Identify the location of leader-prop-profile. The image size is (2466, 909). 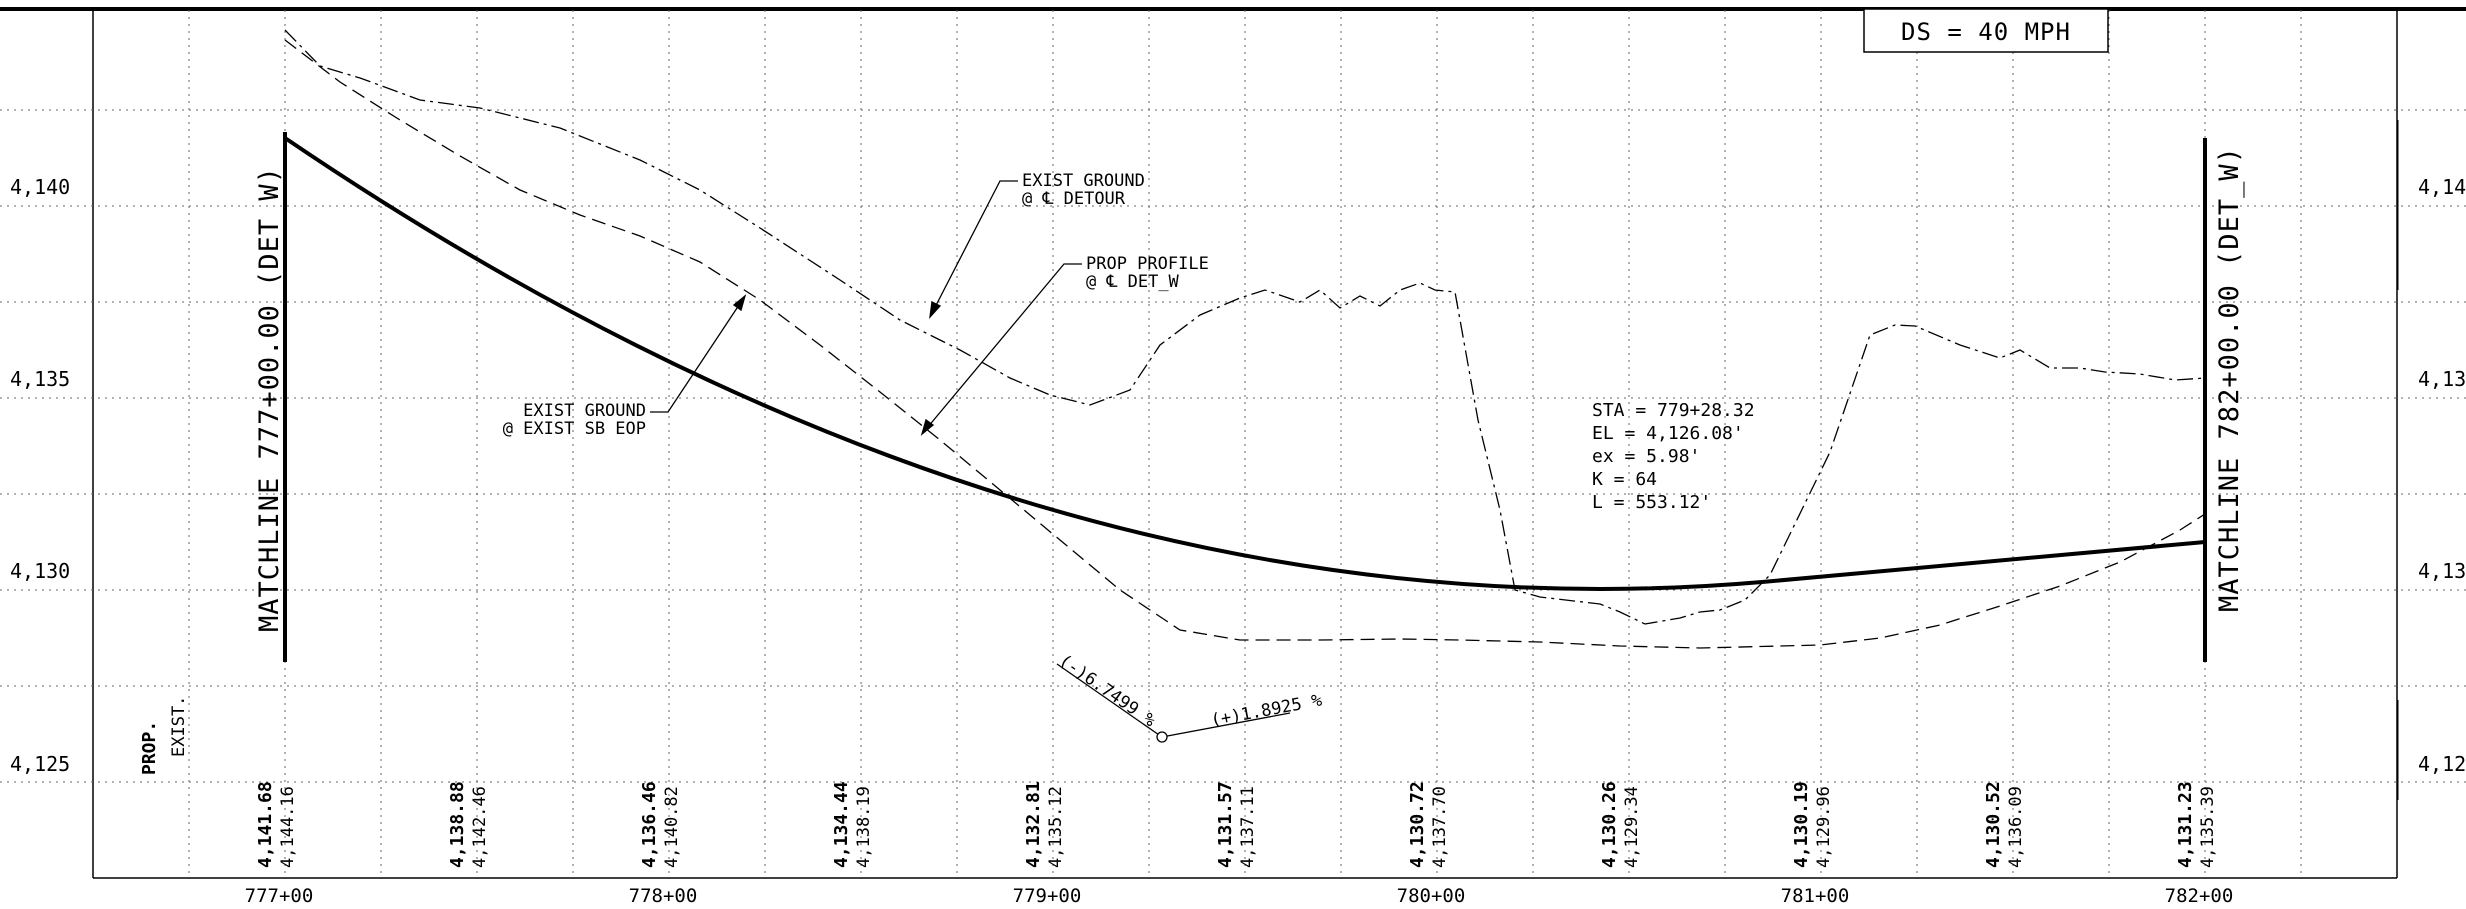
(1001, 349).